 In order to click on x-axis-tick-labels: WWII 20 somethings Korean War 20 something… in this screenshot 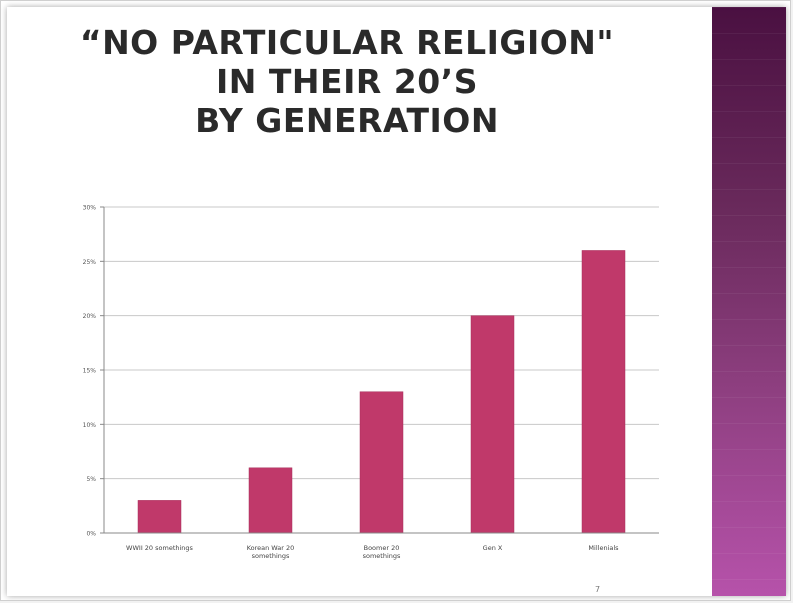, I will do `click(372, 552)`.